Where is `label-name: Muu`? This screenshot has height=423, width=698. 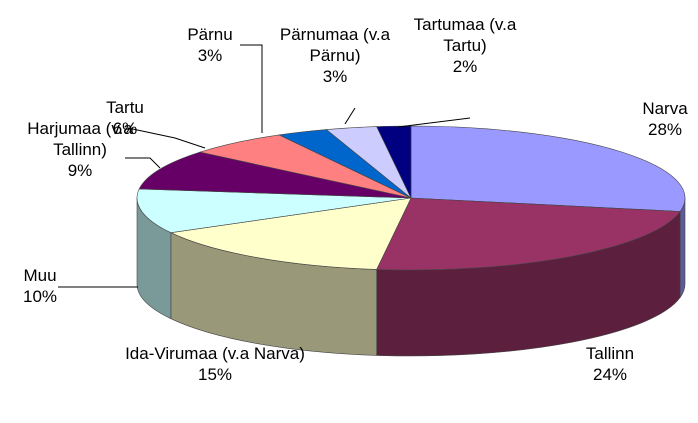
label-name: Muu is located at coordinates (40, 275).